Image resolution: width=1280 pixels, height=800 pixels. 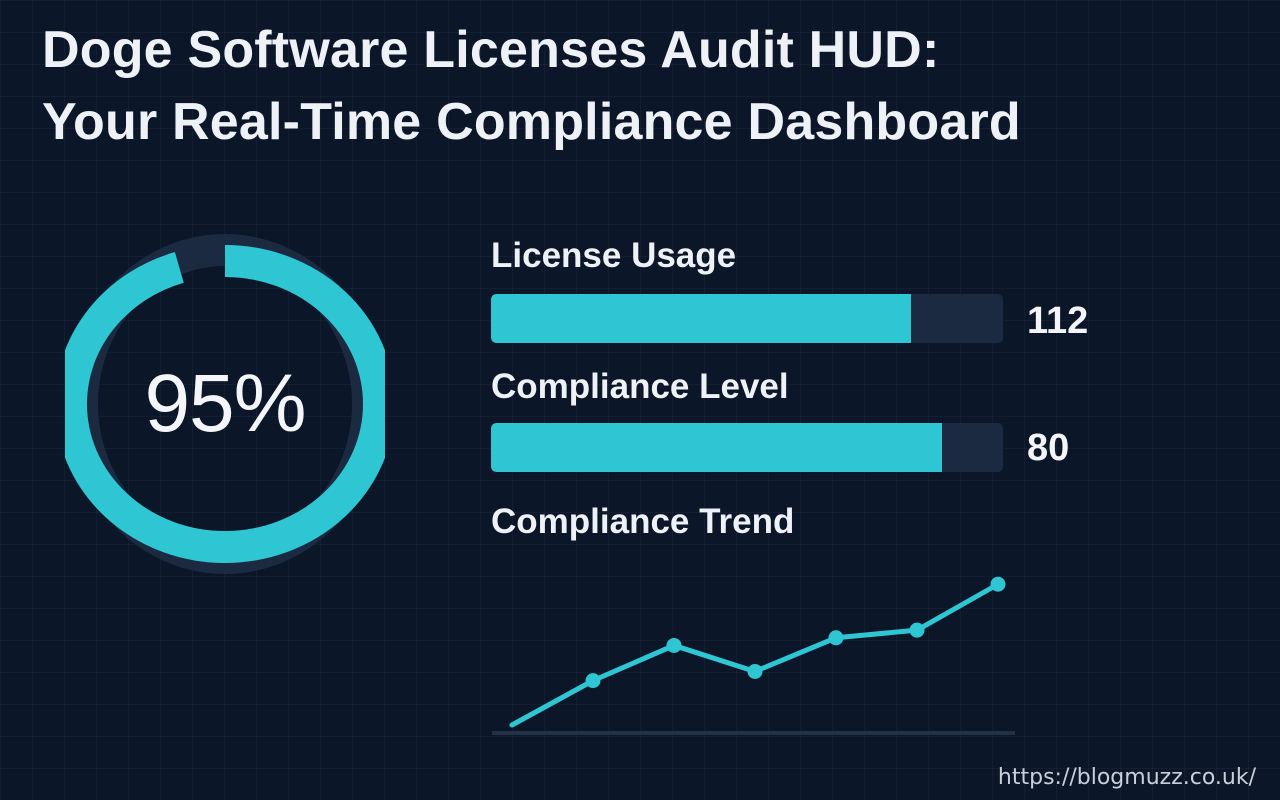 I want to click on compliance-level-label: Compliance Level, so click(x=640, y=386).